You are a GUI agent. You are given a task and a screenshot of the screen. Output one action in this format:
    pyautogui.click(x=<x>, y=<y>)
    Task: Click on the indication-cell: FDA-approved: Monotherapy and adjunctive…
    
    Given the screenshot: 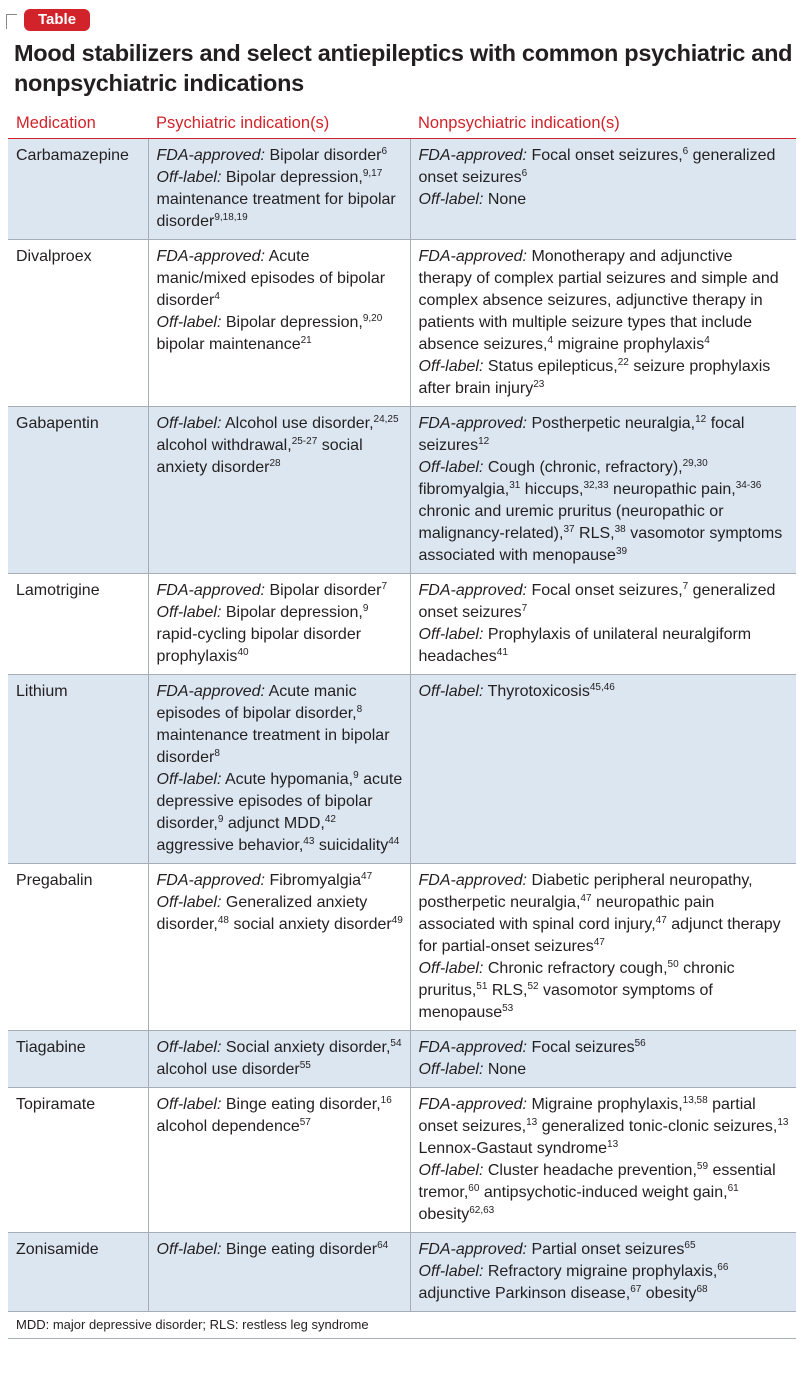 What is the action you would take?
    pyautogui.click(x=602, y=323)
    